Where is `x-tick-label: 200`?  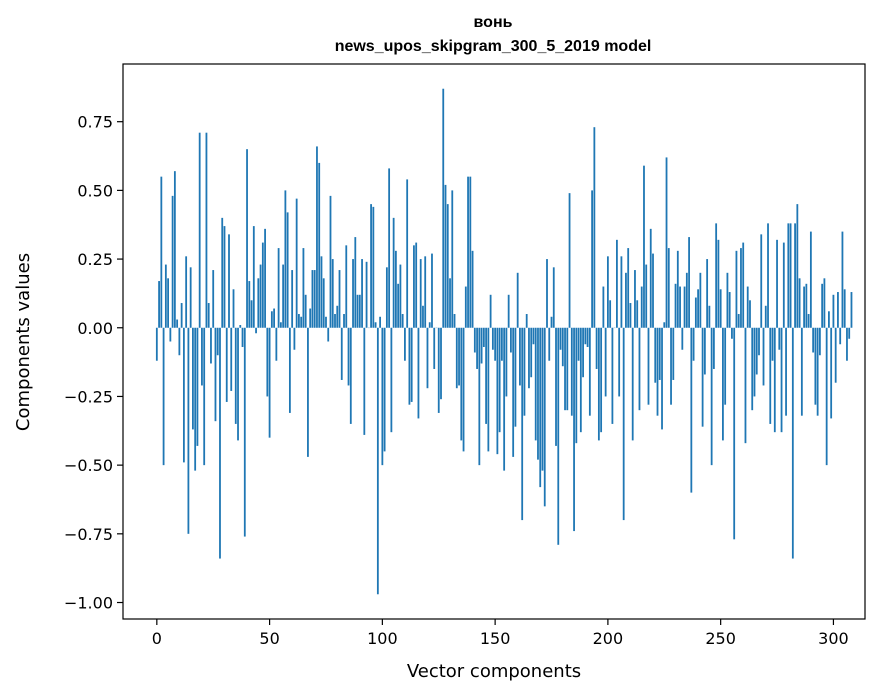
x-tick-label: 200 is located at coordinates (608, 638).